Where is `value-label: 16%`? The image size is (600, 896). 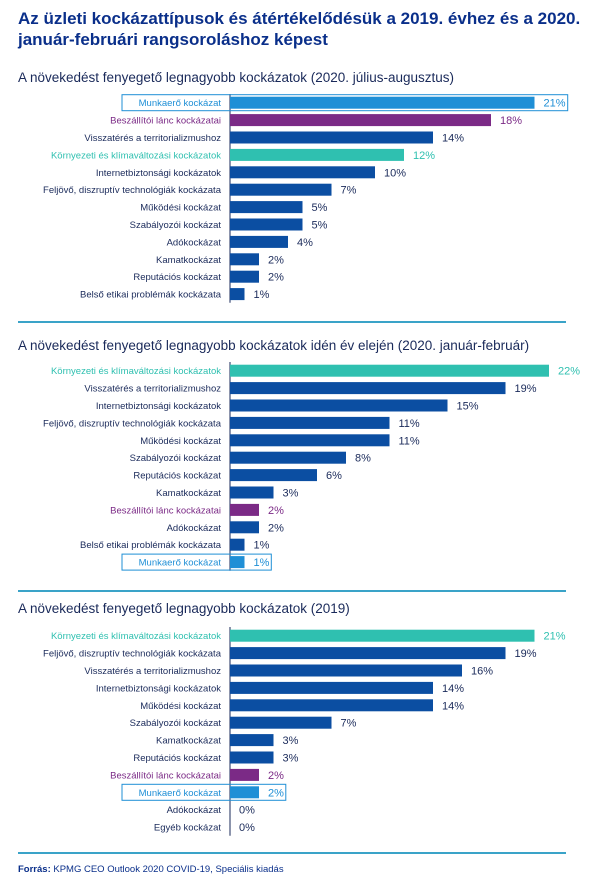
value-label: 16% is located at coordinates (482, 672).